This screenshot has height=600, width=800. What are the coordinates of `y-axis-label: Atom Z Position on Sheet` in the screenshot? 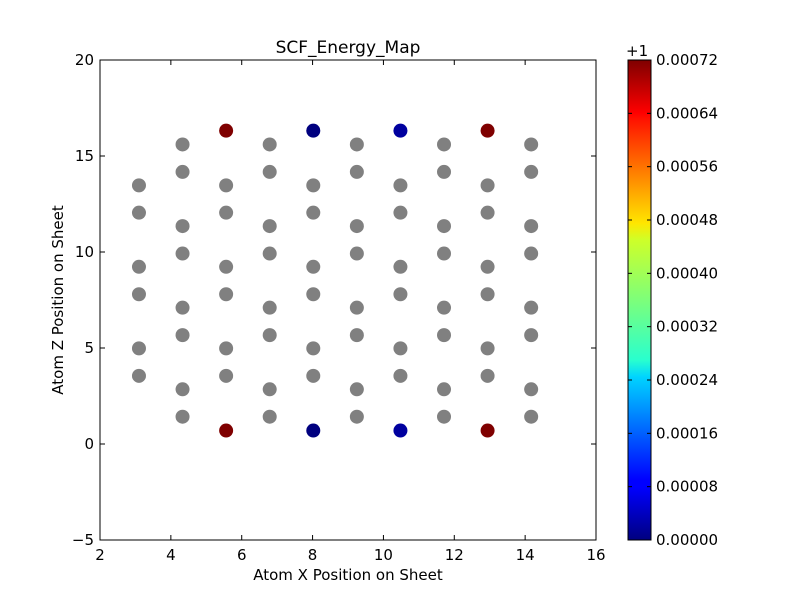 It's located at (58, 300).